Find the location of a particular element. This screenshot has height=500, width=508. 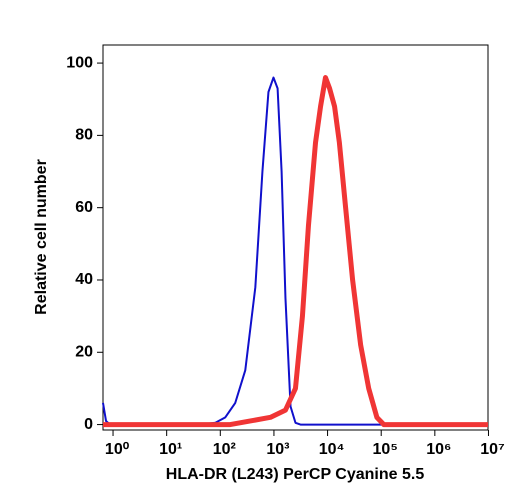

y-tick-label: 80 is located at coordinates (84, 135).